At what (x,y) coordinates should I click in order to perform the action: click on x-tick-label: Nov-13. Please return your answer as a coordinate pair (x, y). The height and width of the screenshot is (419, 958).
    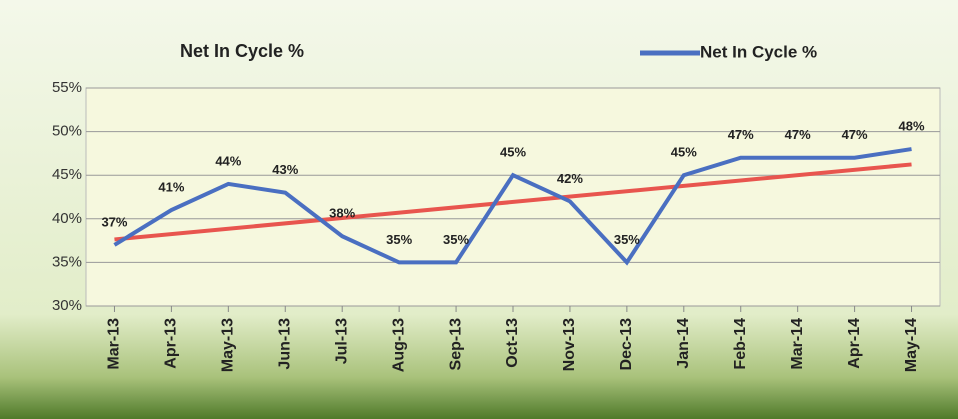
    Looking at the image, I should click on (569, 344).